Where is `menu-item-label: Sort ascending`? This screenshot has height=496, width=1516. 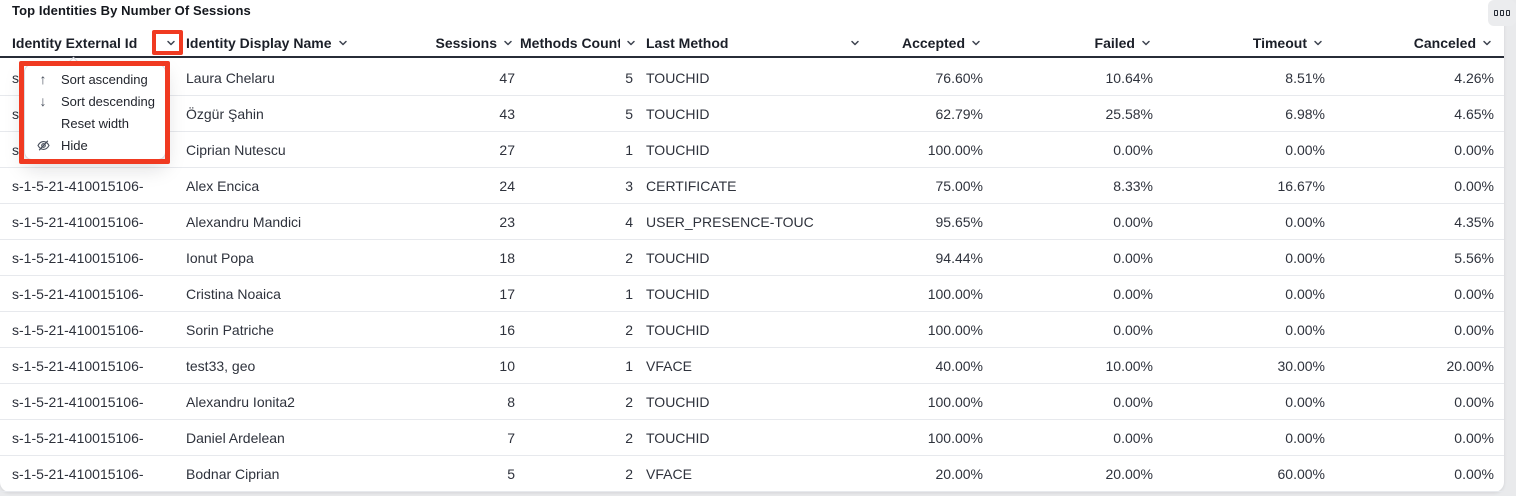
menu-item-label: Sort ascending is located at coordinates (104, 79).